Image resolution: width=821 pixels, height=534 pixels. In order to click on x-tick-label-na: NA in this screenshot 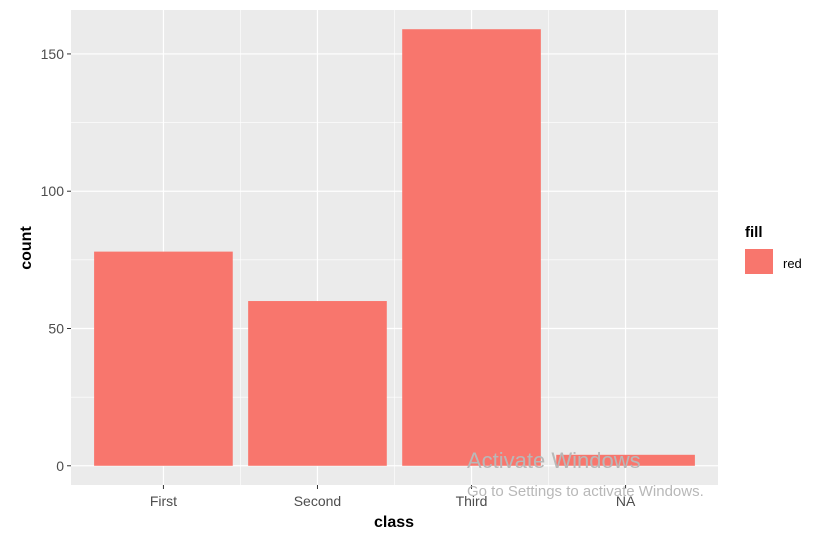, I will do `click(626, 501)`.